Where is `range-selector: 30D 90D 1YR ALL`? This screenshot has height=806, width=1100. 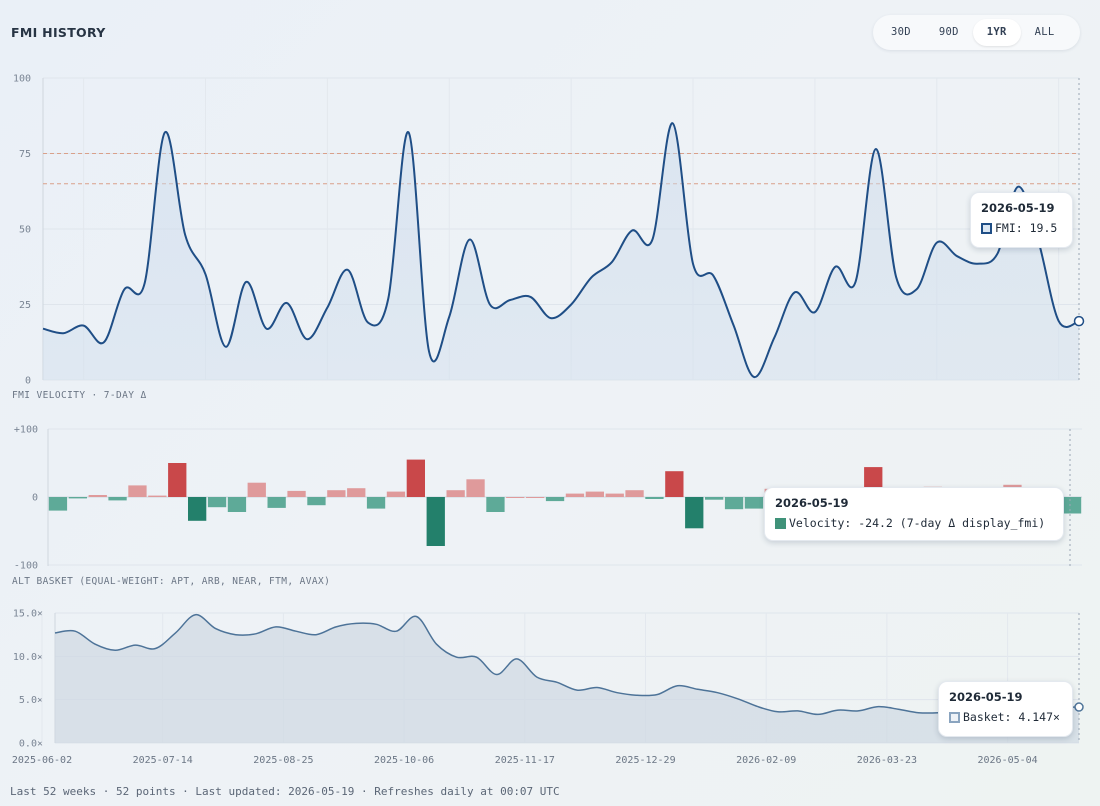
range-selector: 30D 90D 1YR ALL is located at coordinates (976, 32).